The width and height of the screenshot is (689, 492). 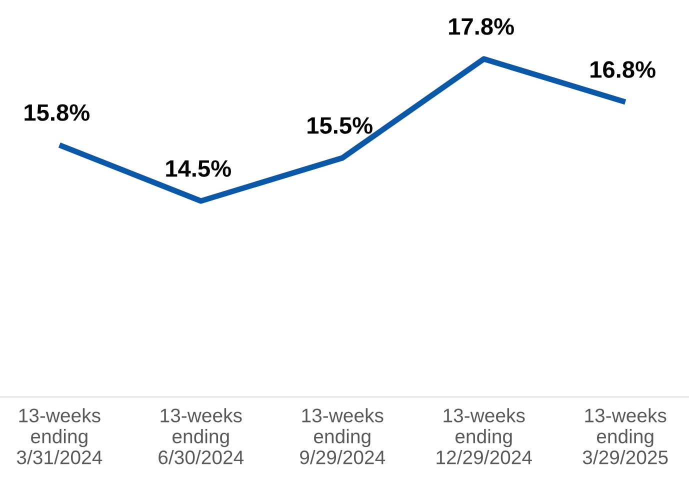 I want to click on data-label: 16.8%, so click(x=623, y=69).